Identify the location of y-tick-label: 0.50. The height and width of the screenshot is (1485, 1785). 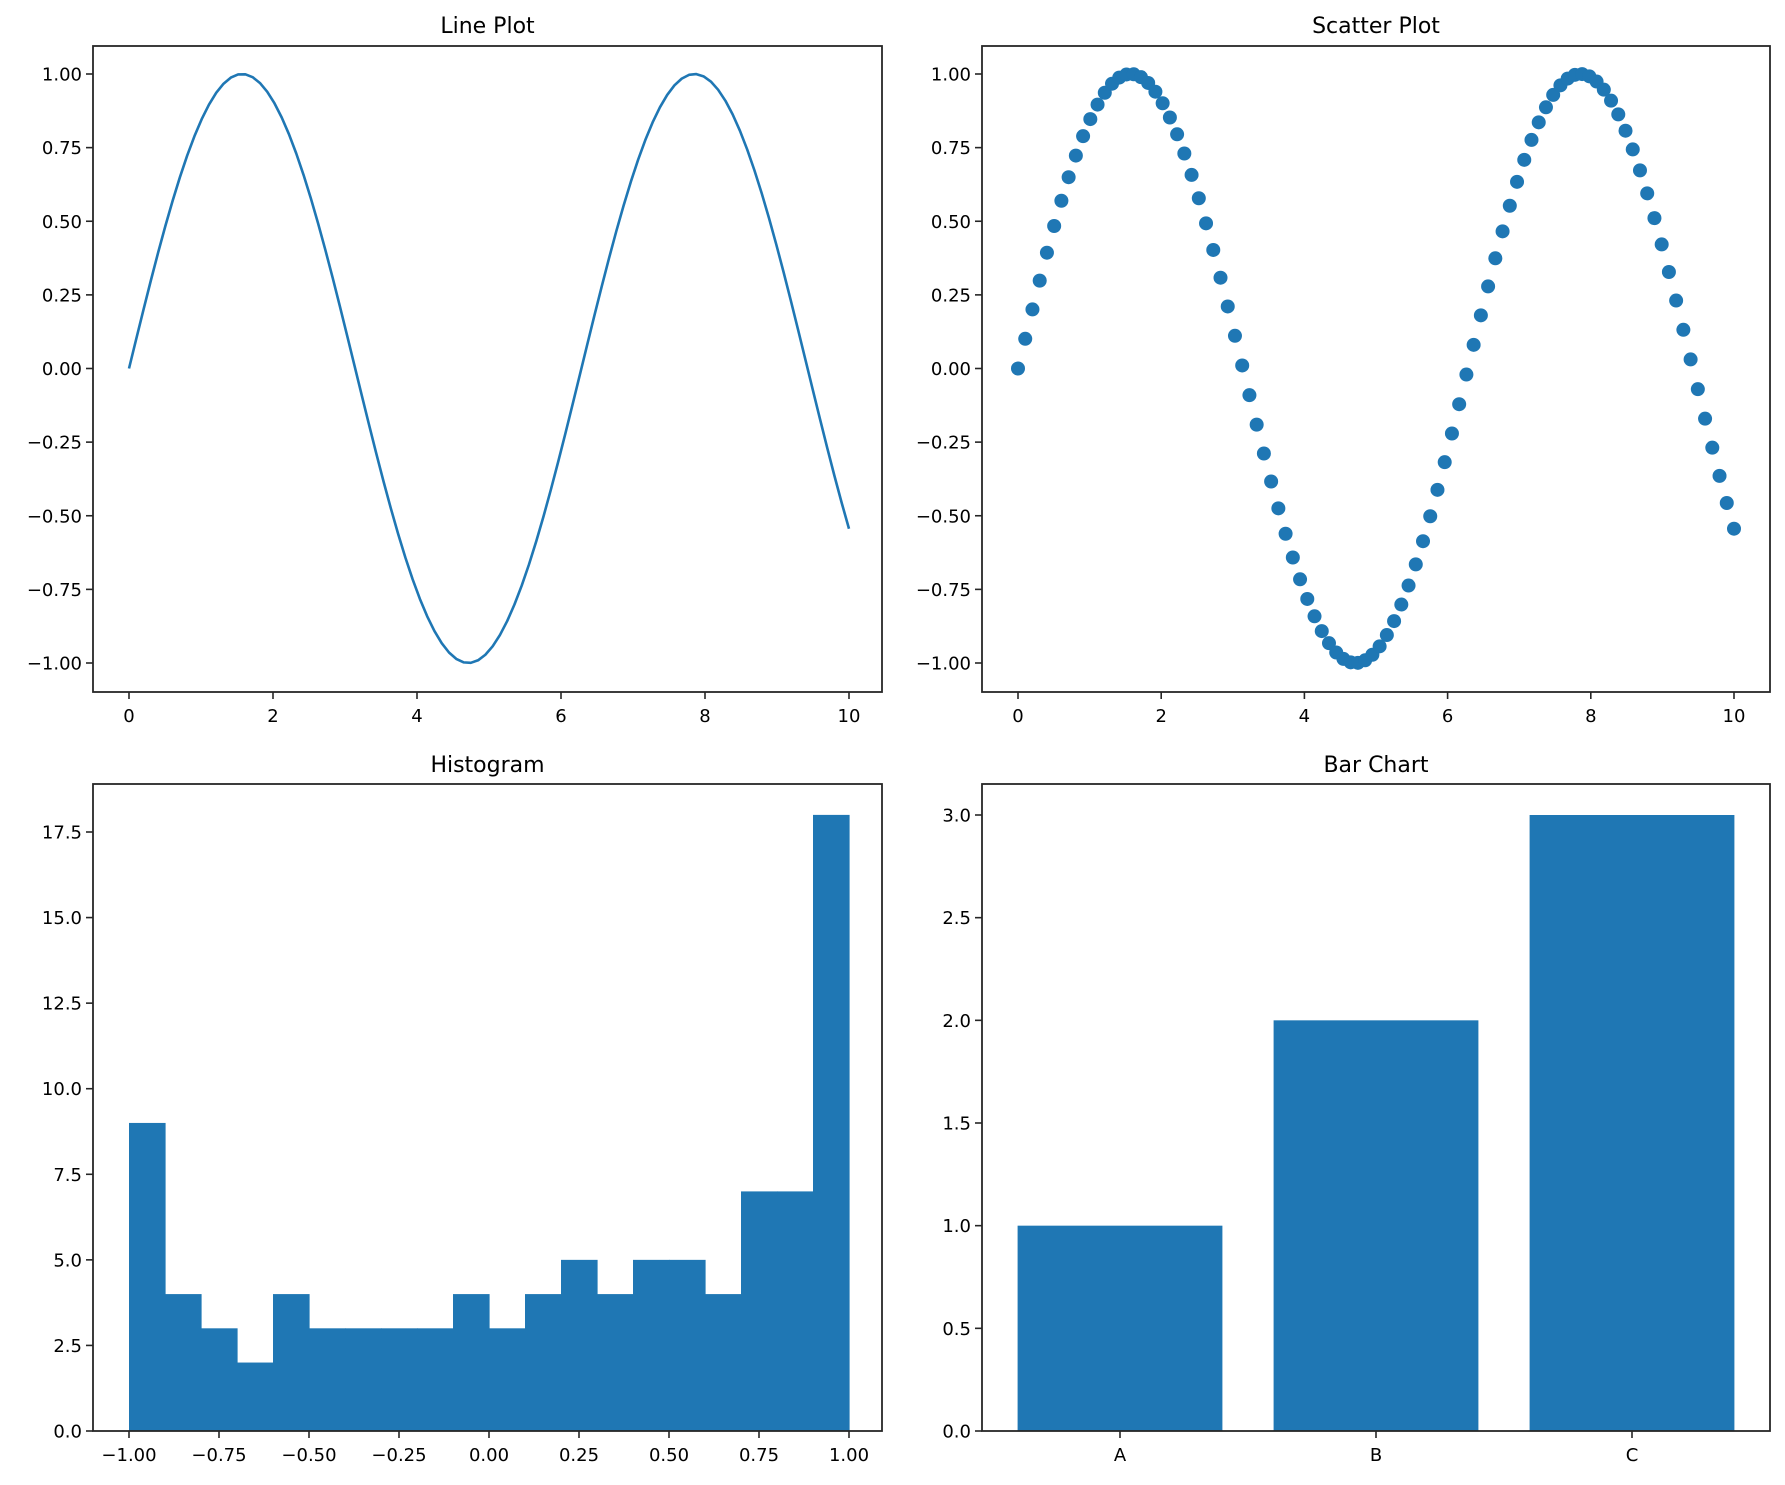
(62, 222).